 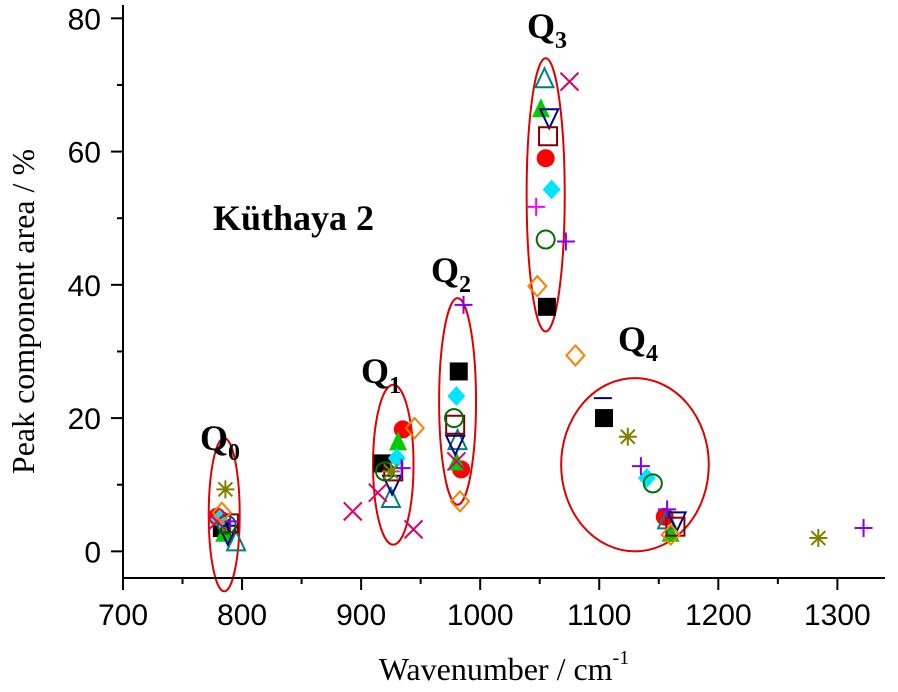 What do you see at coordinates (599, 615) in the screenshot?
I see `x-tick-label: 1100` at bounding box center [599, 615].